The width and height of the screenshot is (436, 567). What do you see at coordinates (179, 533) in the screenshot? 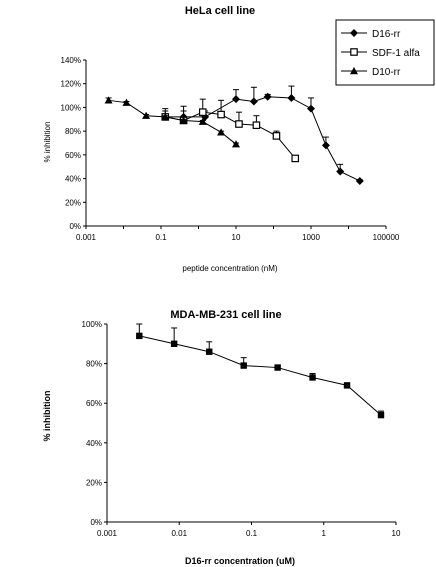
I see `x-tick-label: 0.01` at bounding box center [179, 533].